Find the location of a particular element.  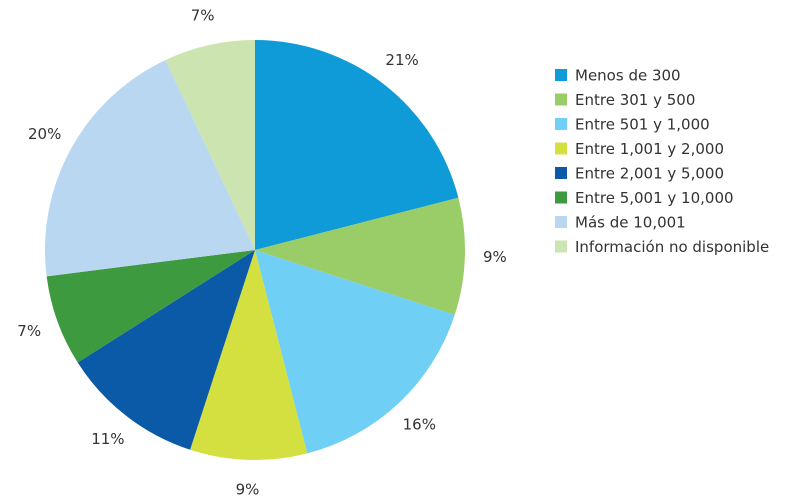

legend-label: Entre 1,001 y 2,000 is located at coordinates (649, 149).